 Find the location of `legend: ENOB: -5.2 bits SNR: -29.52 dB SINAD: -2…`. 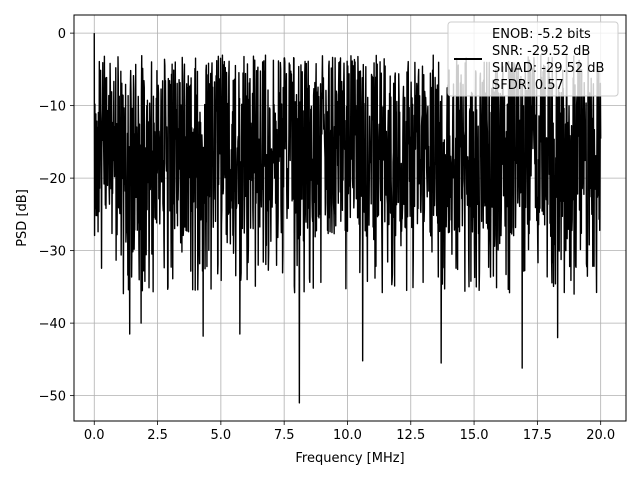

legend: ENOB: -5.2 bits SNR: -29.52 dB SINAD: -2… is located at coordinates (533, 59).